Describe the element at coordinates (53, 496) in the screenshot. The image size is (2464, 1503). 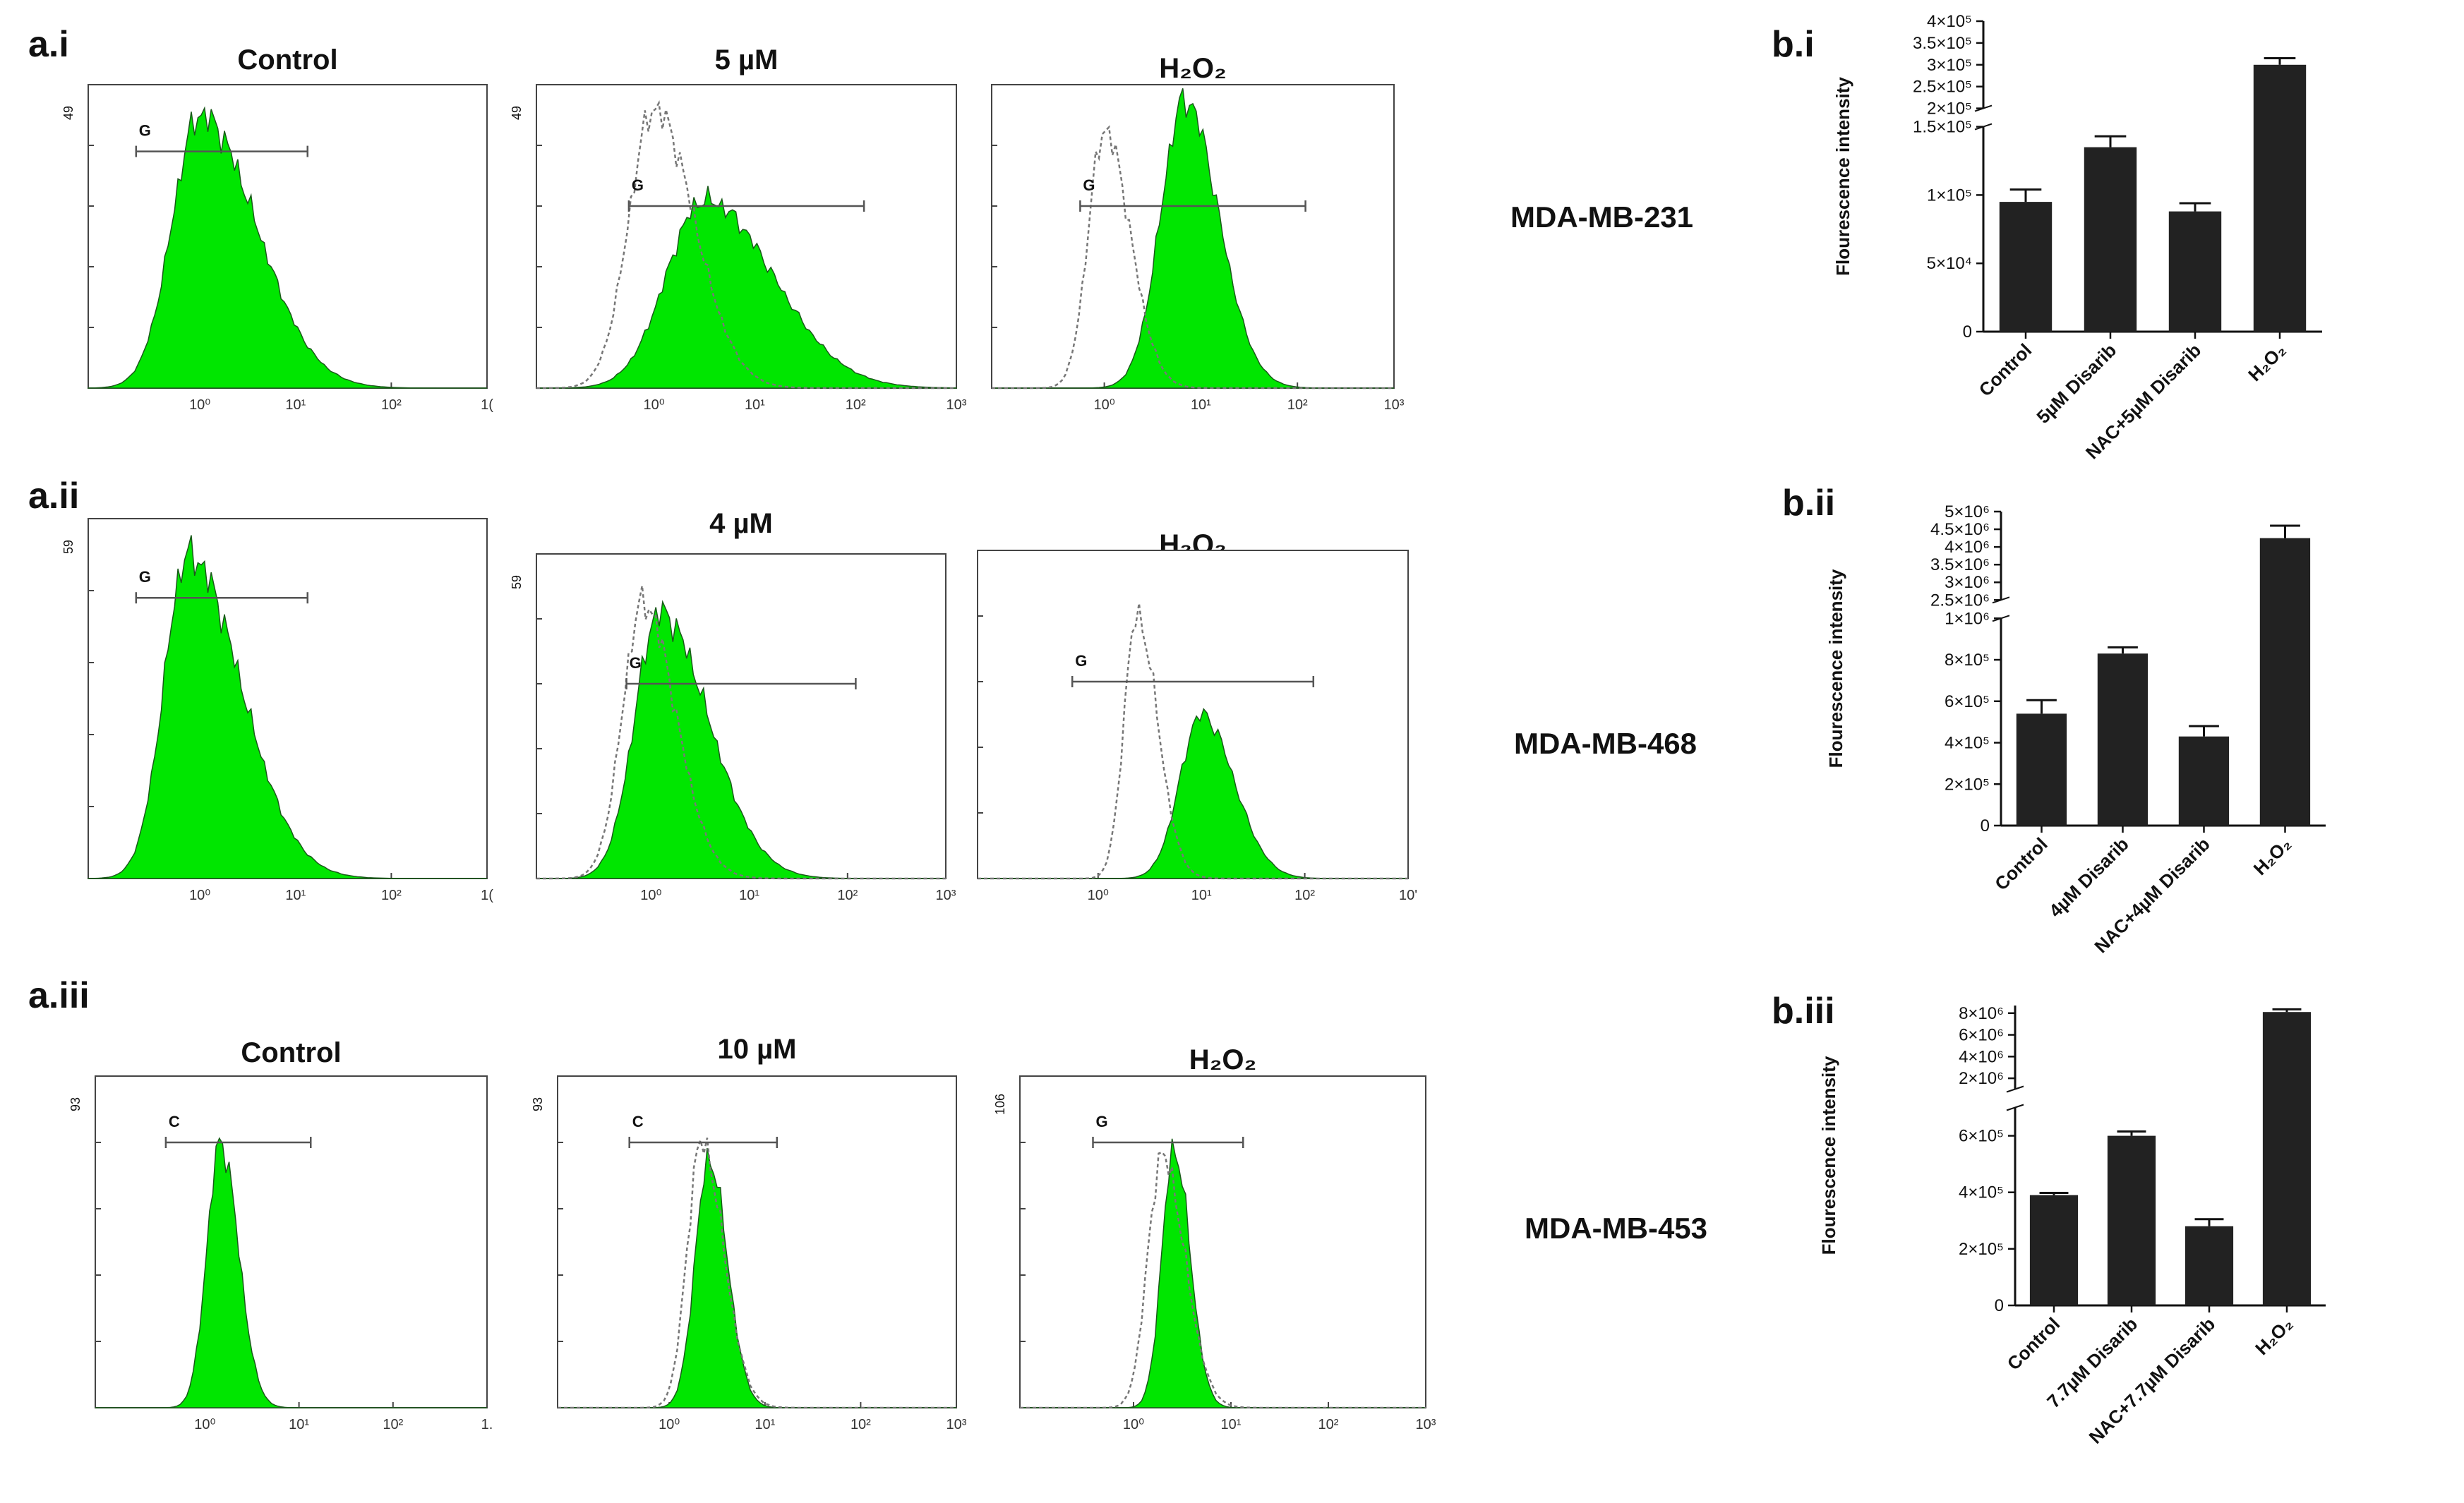
I see `panel-label-a-ii: a.ii` at that location.